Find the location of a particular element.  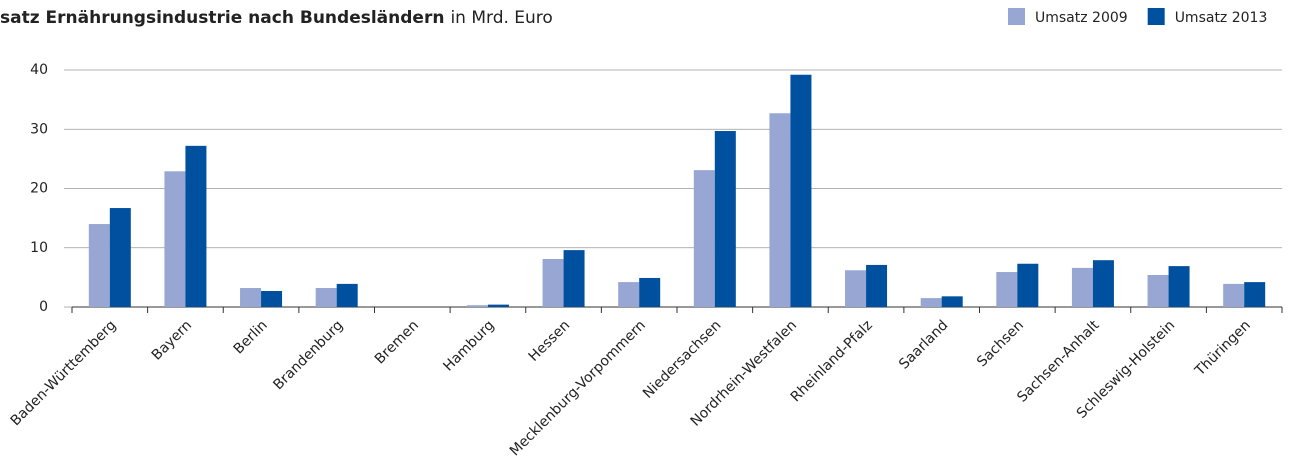

legend-label: Umsatz 2009 is located at coordinates (1081, 18).